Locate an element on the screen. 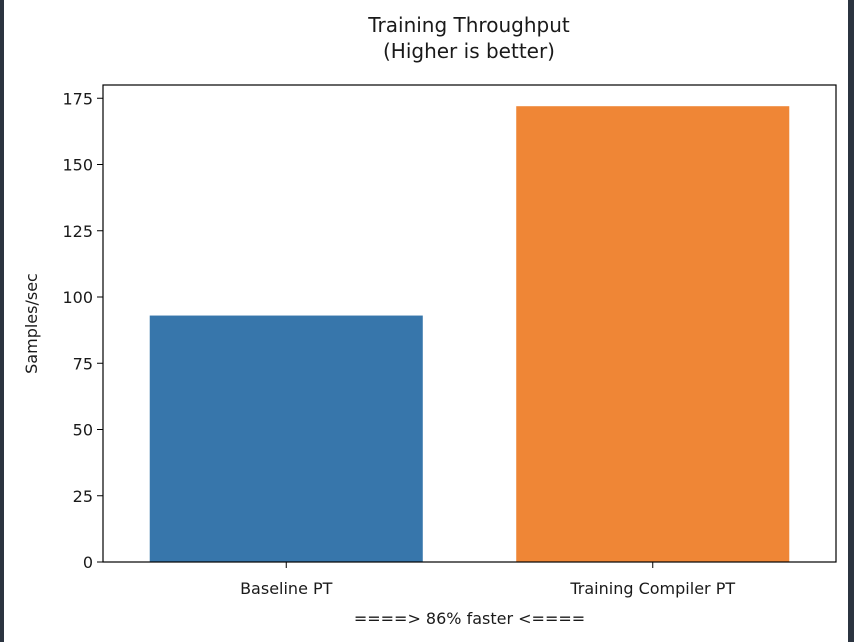  left-window-edge is located at coordinates (2, 321).